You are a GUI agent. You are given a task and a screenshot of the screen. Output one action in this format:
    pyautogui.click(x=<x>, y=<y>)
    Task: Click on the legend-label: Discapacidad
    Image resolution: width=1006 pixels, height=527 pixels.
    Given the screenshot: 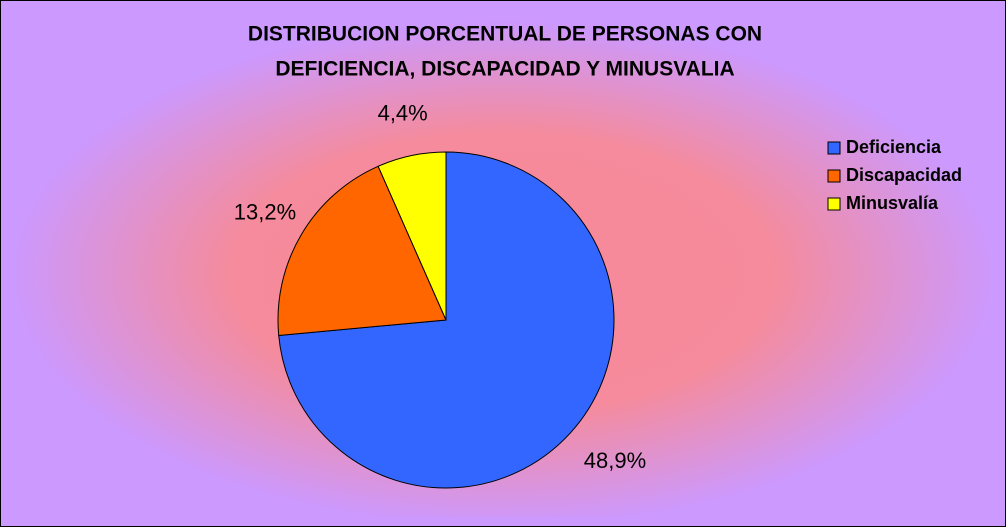 What is the action you would take?
    pyautogui.click(x=904, y=175)
    